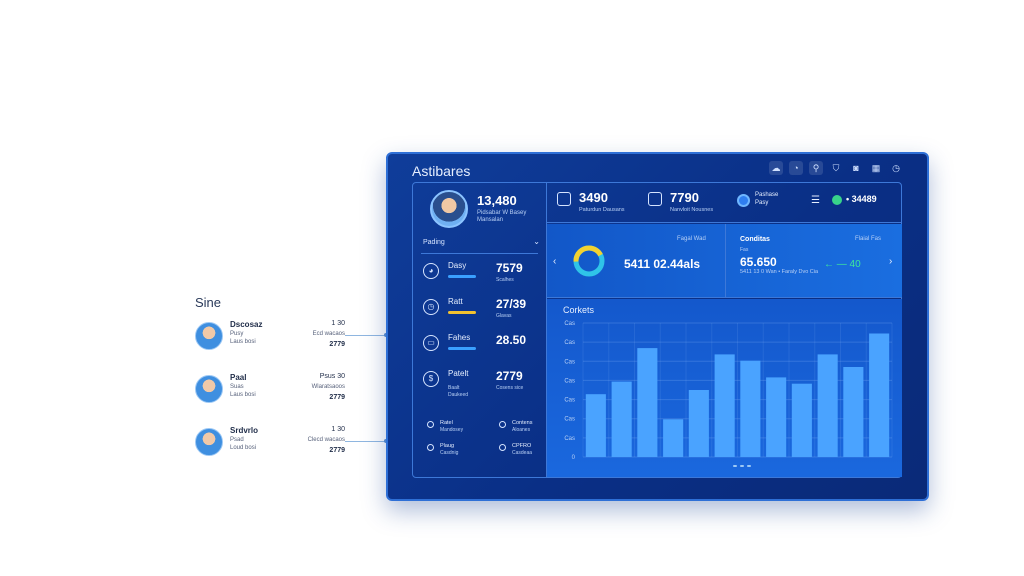 This screenshot has width=1024, height=576. I want to click on summary-tag: Fagal Wad, so click(691, 239).